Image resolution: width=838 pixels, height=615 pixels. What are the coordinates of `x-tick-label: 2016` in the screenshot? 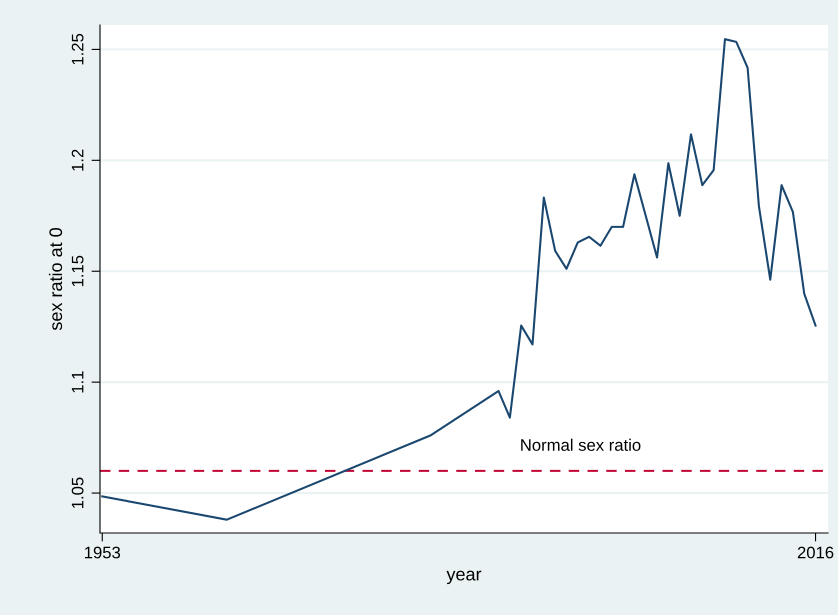 It's located at (816, 552).